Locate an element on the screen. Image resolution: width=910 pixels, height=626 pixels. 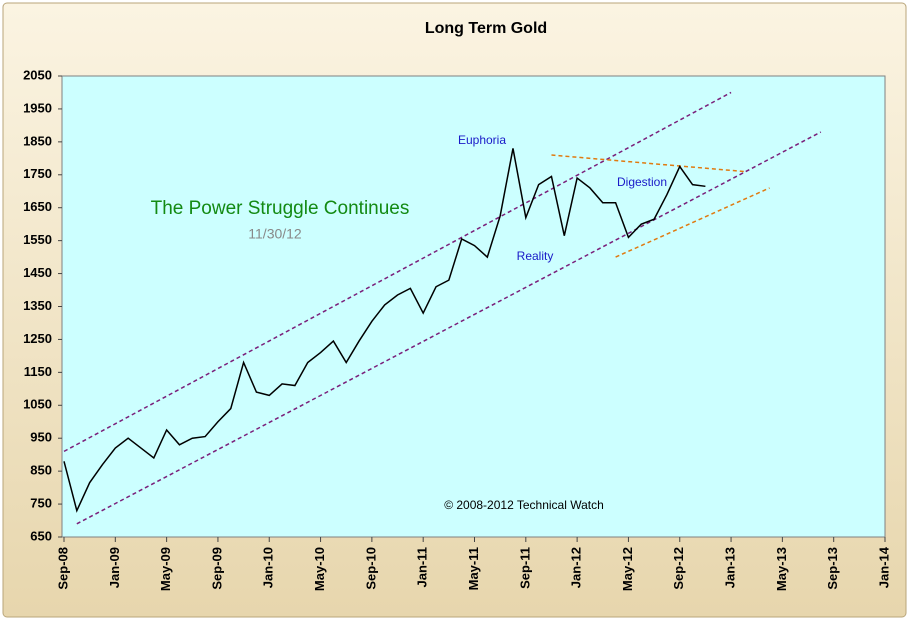
annotation: Reality is located at coordinates (535, 256).